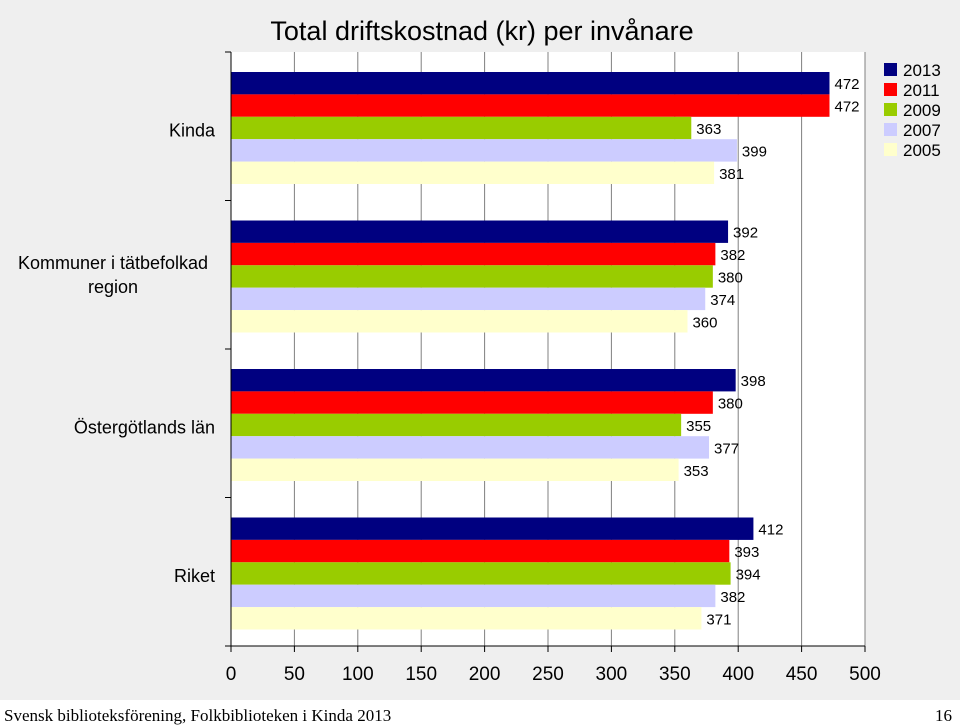  I want to click on data-label: 355, so click(698, 426).